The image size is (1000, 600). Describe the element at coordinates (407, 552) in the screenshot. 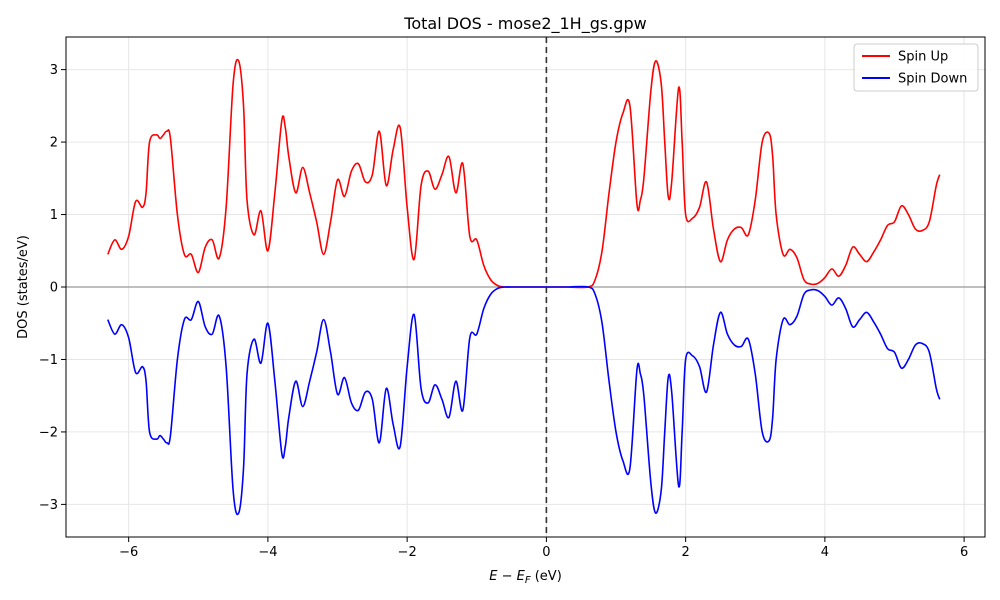

I see `x-tick-label: −2` at that location.